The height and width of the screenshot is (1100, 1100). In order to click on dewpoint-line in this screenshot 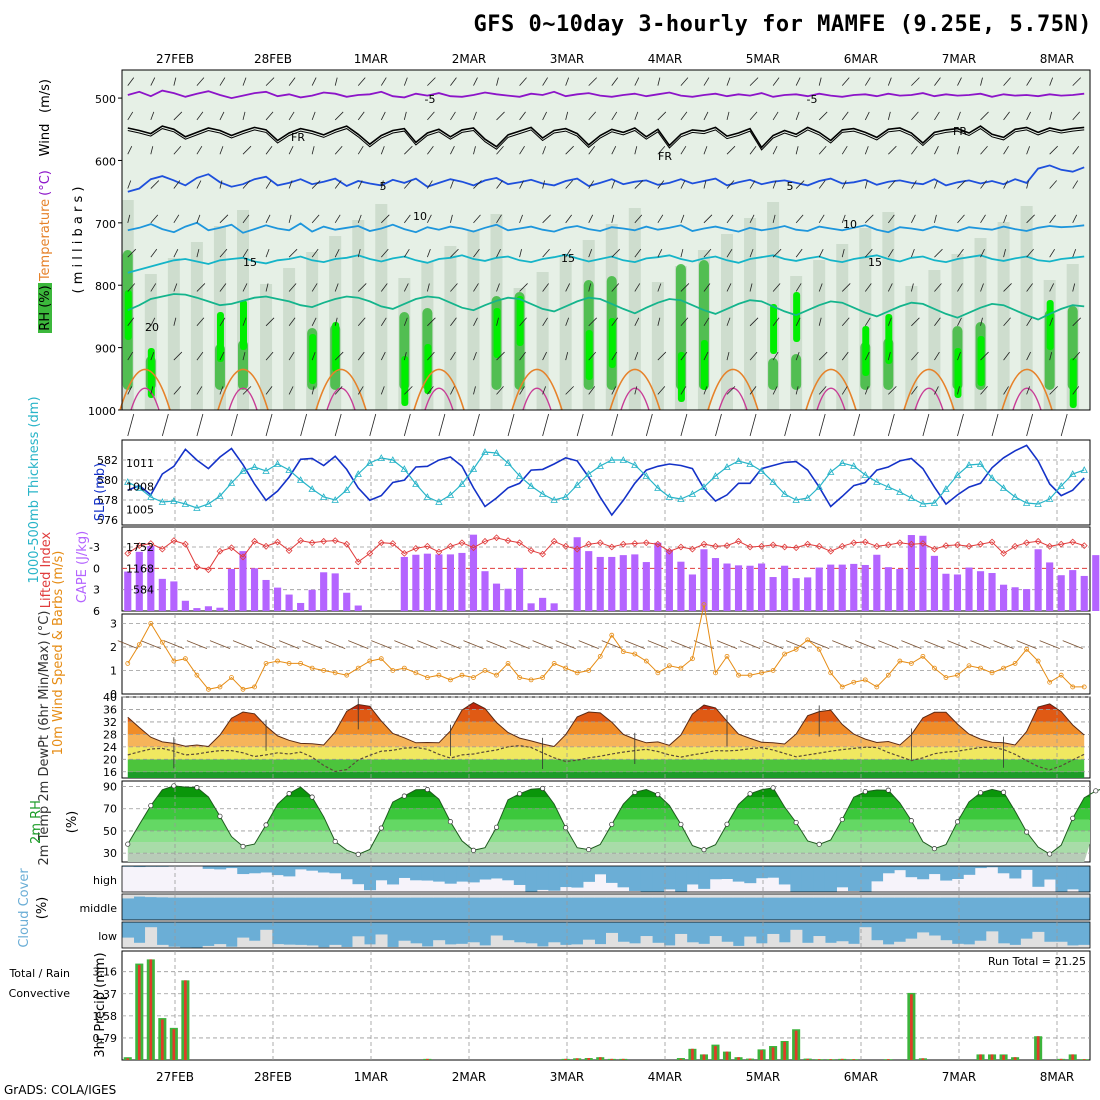, I will do `click(606, 758)`.